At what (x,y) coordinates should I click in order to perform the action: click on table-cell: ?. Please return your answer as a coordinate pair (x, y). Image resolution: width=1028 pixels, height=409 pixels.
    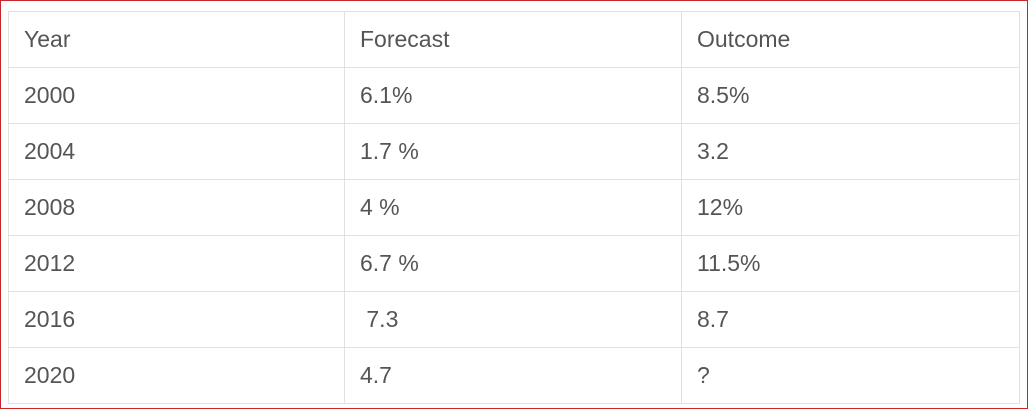
    Looking at the image, I should click on (850, 375).